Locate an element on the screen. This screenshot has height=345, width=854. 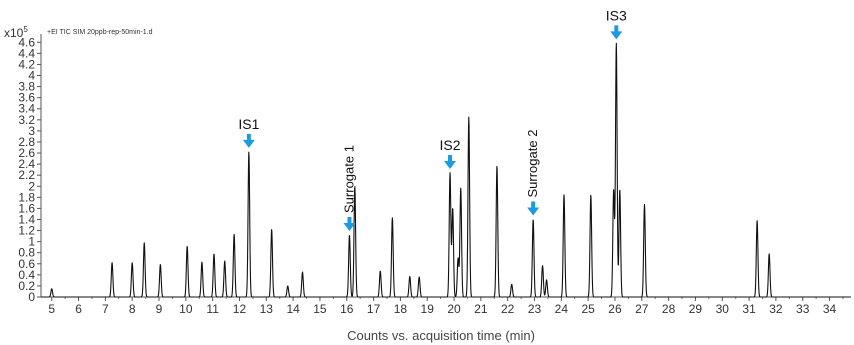
annotation-is3: IS3 is located at coordinates (616, 23).